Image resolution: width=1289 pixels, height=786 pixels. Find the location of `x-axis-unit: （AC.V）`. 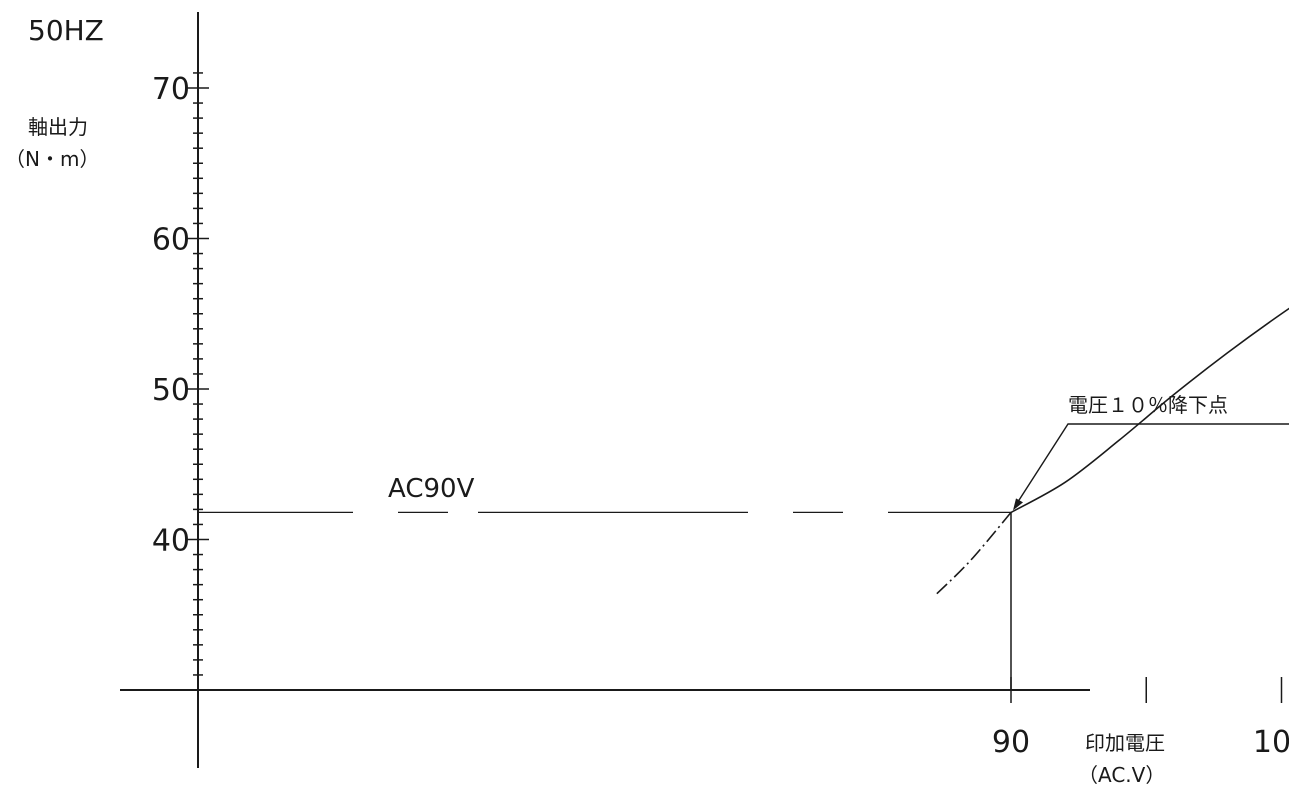

x-axis-unit: （AC.V） is located at coordinates (1121, 774).